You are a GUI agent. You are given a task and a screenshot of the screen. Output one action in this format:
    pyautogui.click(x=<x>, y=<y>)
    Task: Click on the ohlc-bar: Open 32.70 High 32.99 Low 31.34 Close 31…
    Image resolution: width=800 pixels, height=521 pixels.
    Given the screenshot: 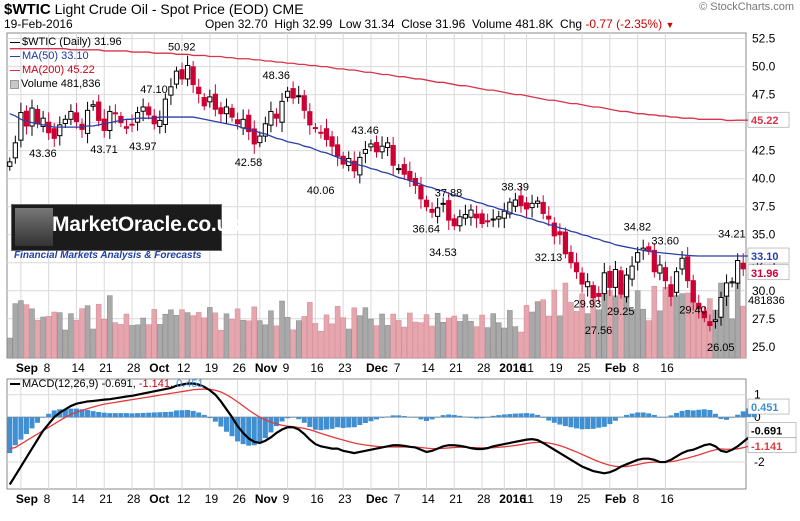 What is the action you would take?
    pyautogui.click(x=439, y=24)
    